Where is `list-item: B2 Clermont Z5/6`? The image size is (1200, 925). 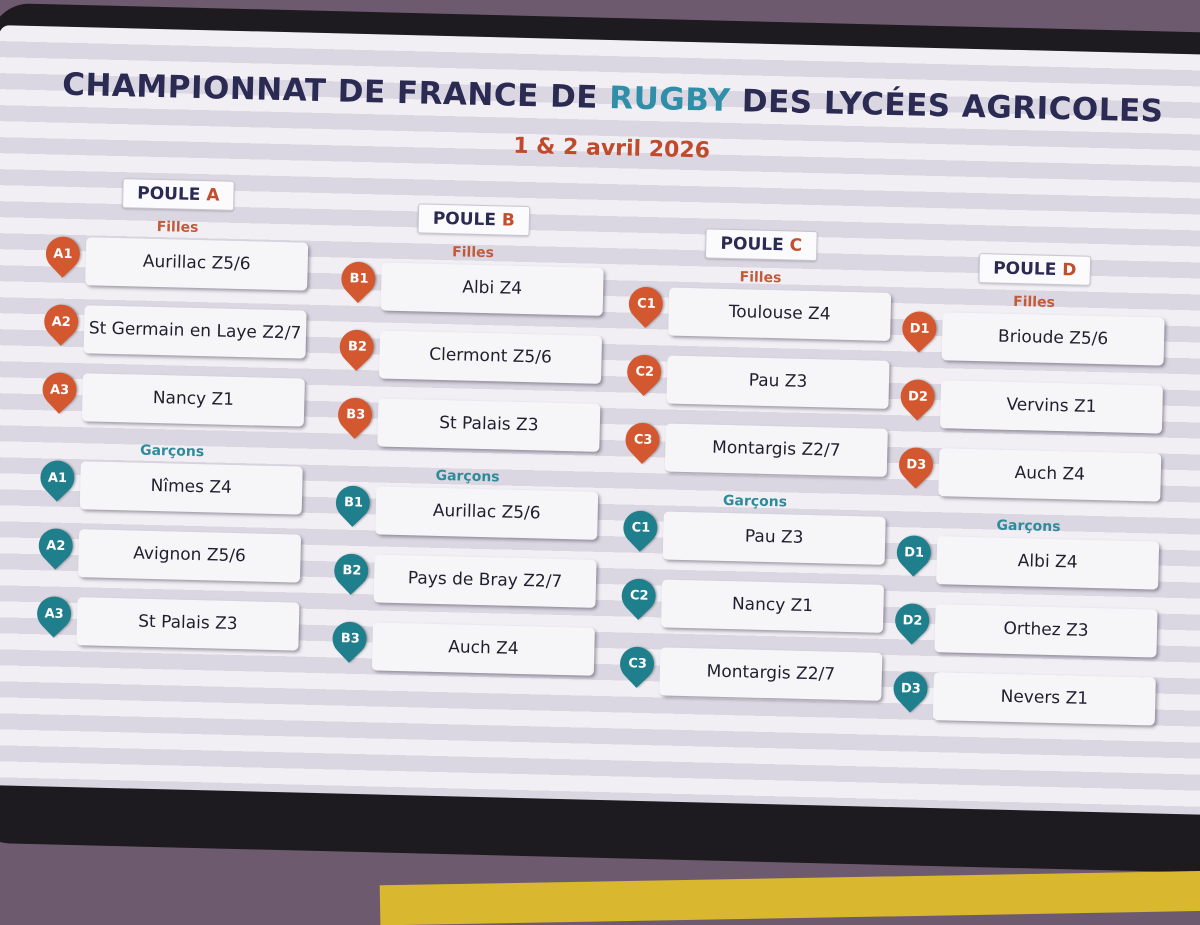 list-item: B2 Clermont Z5/6 is located at coordinates (467, 355).